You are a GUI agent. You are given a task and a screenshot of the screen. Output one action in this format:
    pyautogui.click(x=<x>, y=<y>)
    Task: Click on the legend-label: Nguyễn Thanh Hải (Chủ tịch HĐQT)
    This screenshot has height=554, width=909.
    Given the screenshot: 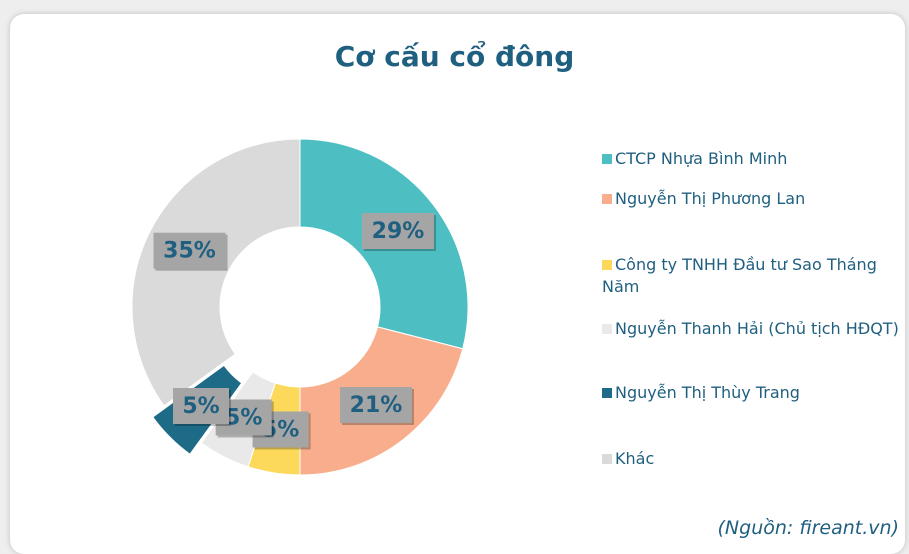 What is the action you would take?
    pyautogui.click(x=757, y=328)
    